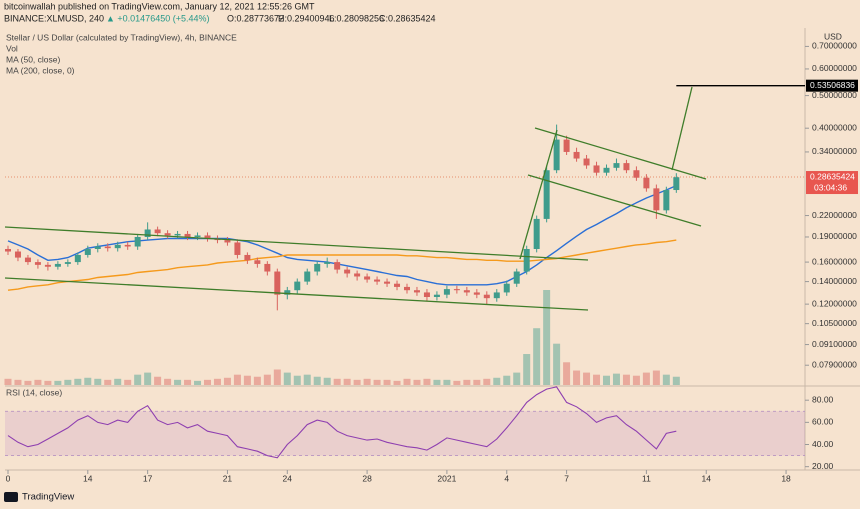  I want to click on rsi-tick-label: 60.00, so click(823, 422).